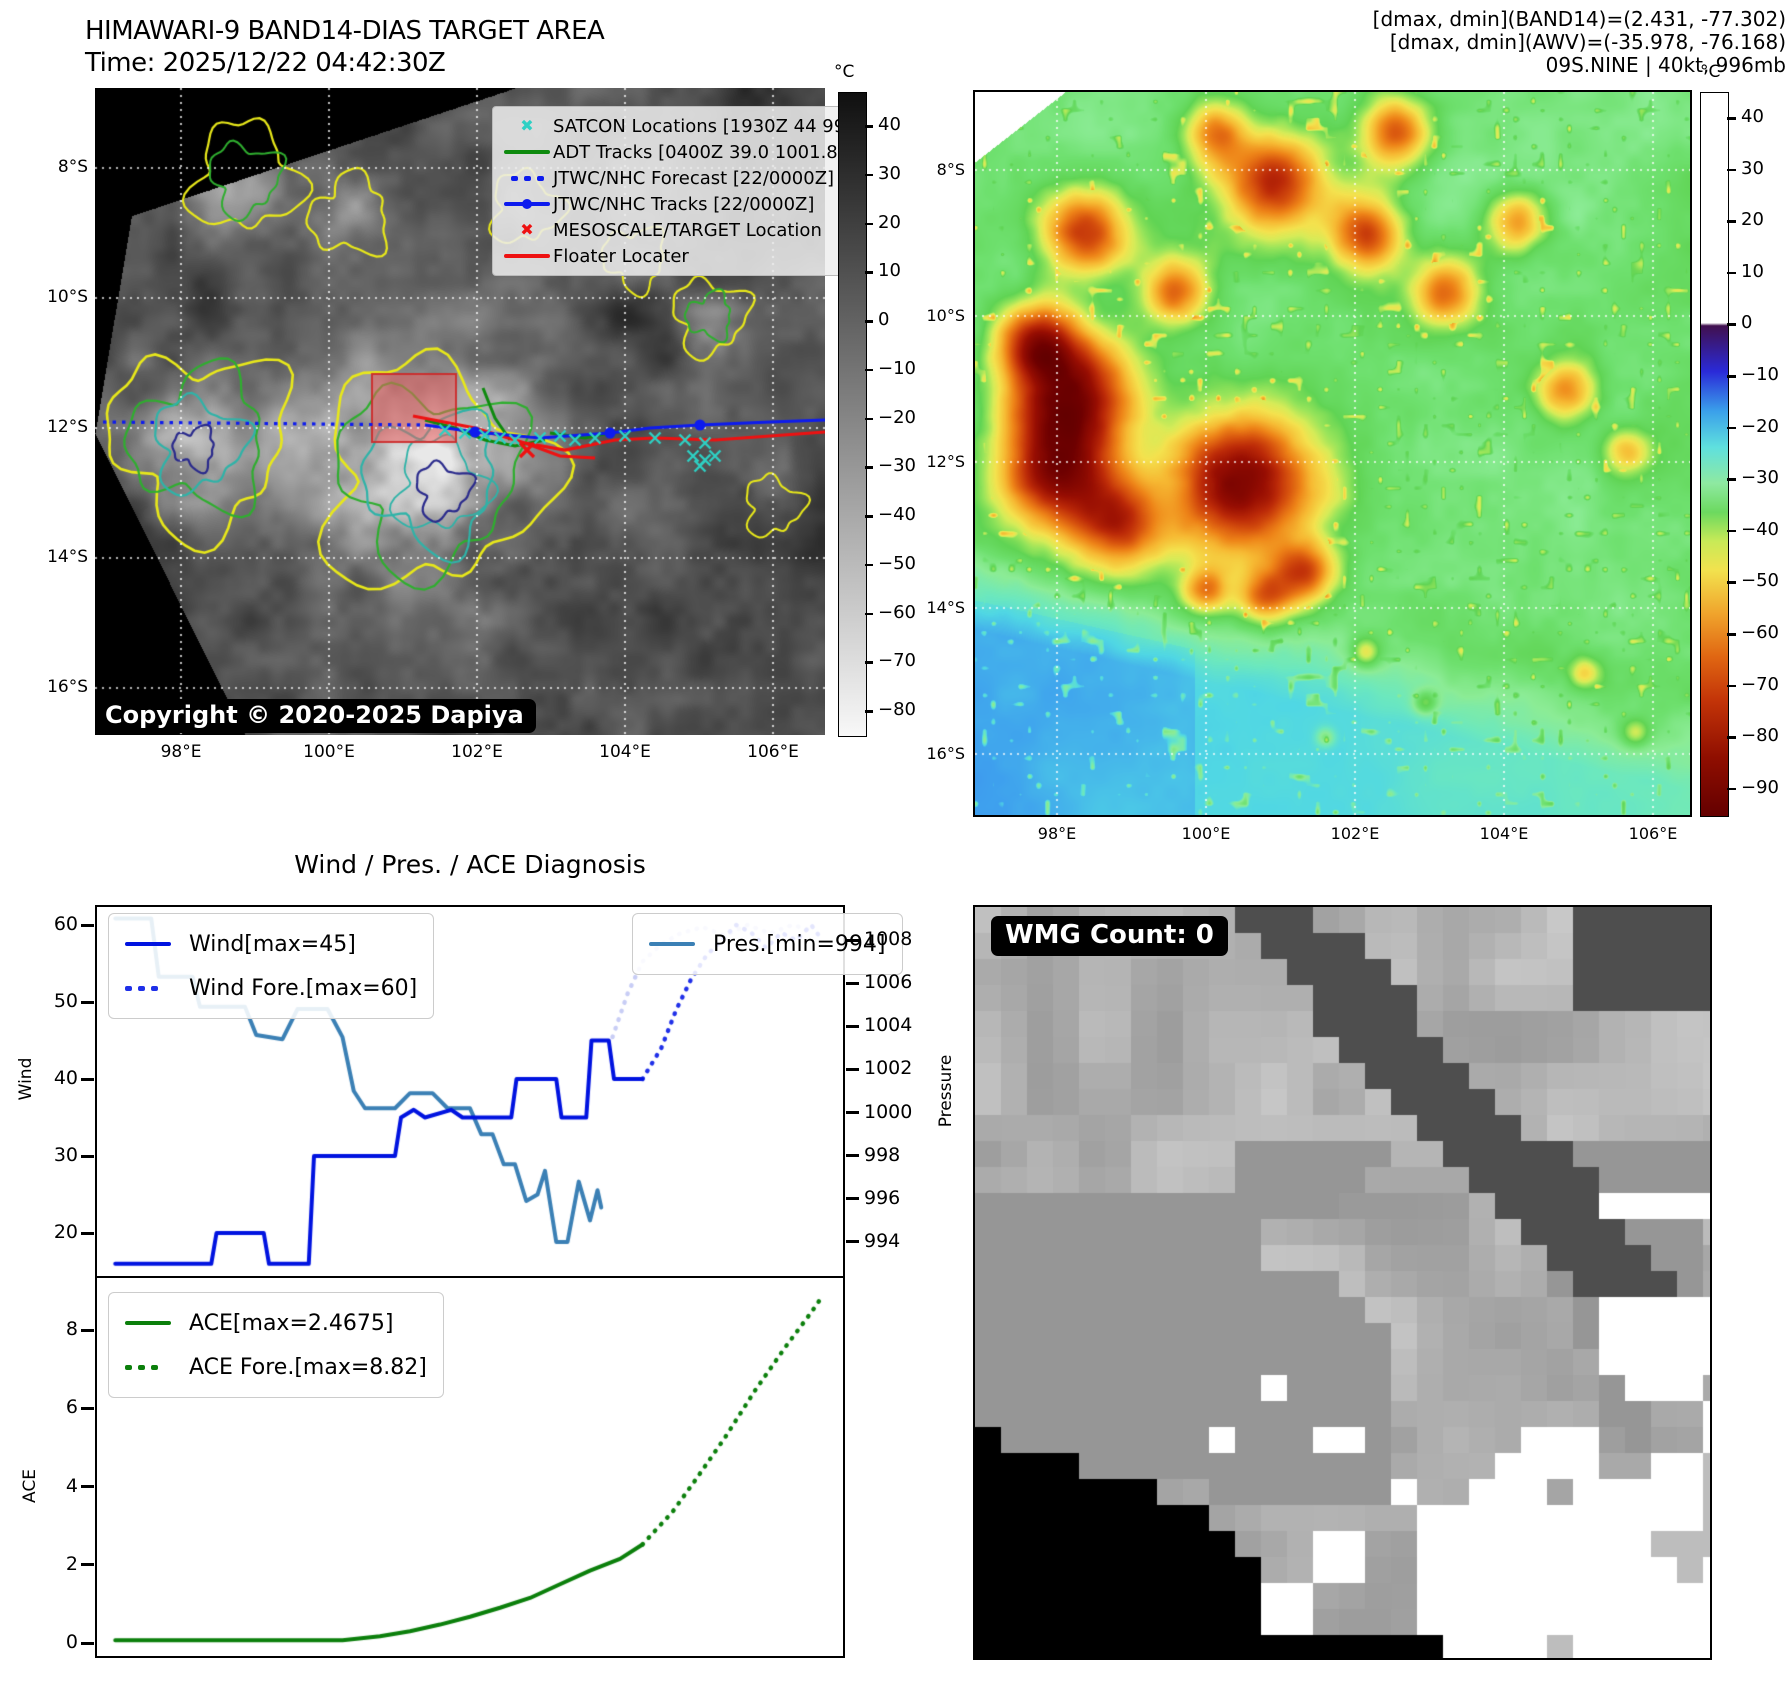 The height and width of the screenshot is (1690, 1788). I want to click on band14-lat-tick-label: 14°S, so click(67, 557).